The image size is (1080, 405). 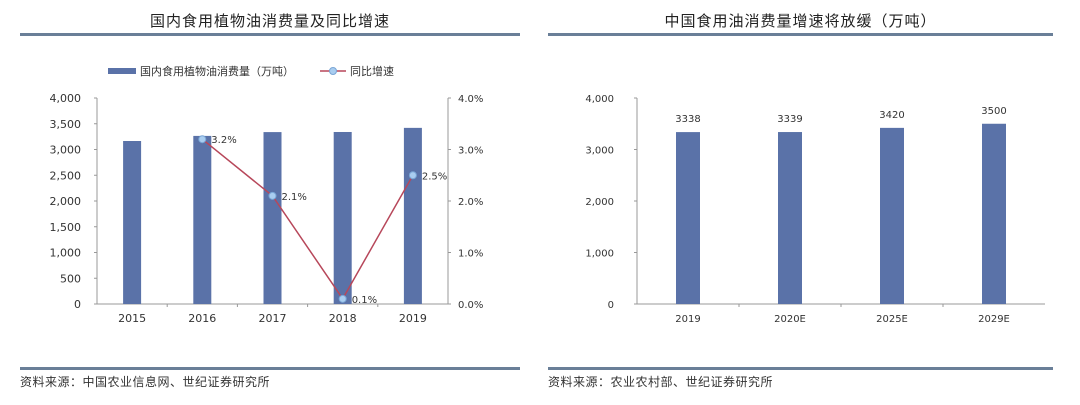 What do you see at coordinates (661, 382) in the screenshot?
I see `right-source-note: 资料来源：农业农村部、世纪证券研究所` at bounding box center [661, 382].